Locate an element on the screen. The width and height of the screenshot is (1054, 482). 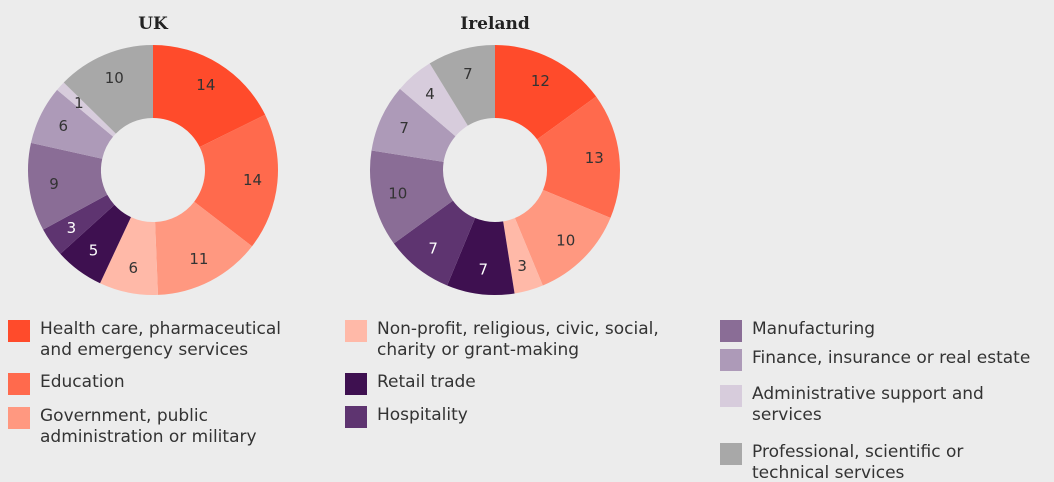
value-label: 11 is located at coordinates (198, 259).